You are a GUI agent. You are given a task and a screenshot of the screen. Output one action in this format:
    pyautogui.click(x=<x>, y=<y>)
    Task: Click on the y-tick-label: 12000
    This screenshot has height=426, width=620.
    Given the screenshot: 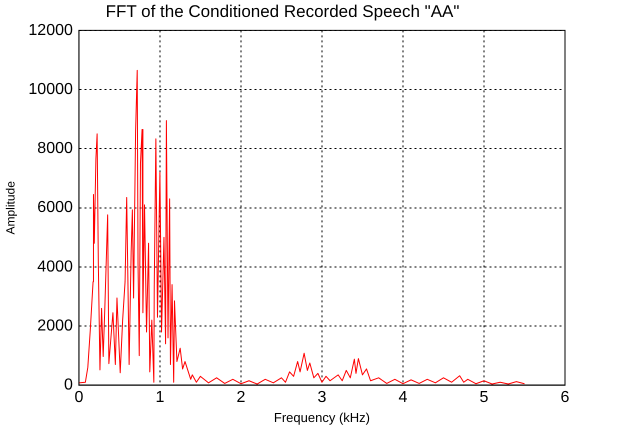 What is the action you would take?
    pyautogui.click(x=50, y=30)
    